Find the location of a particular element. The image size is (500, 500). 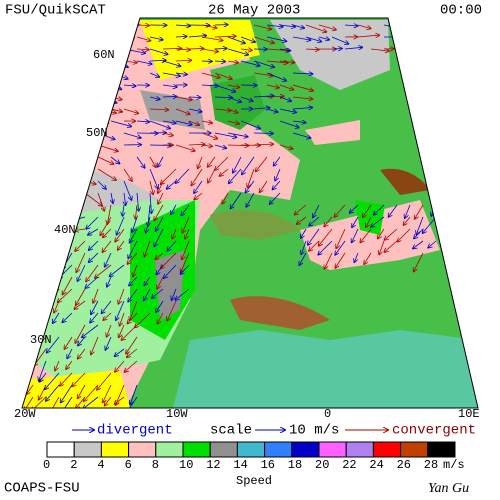

lon-label: 10E is located at coordinates (469, 414).